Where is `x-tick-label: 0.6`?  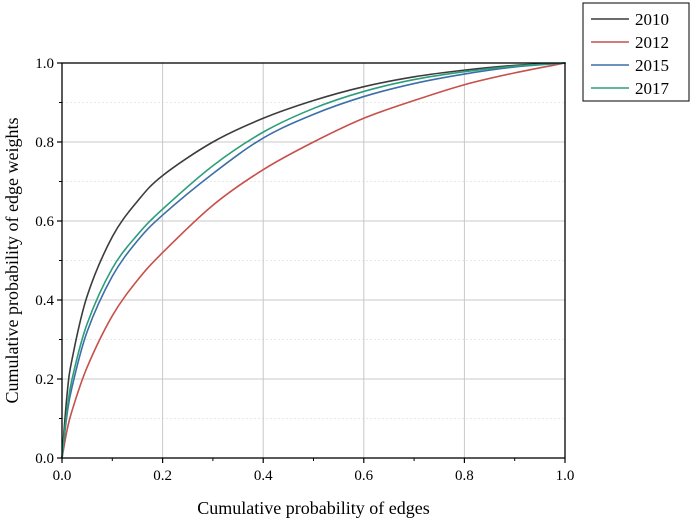 x-tick-label: 0.6 is located at coordinates (363, 476).